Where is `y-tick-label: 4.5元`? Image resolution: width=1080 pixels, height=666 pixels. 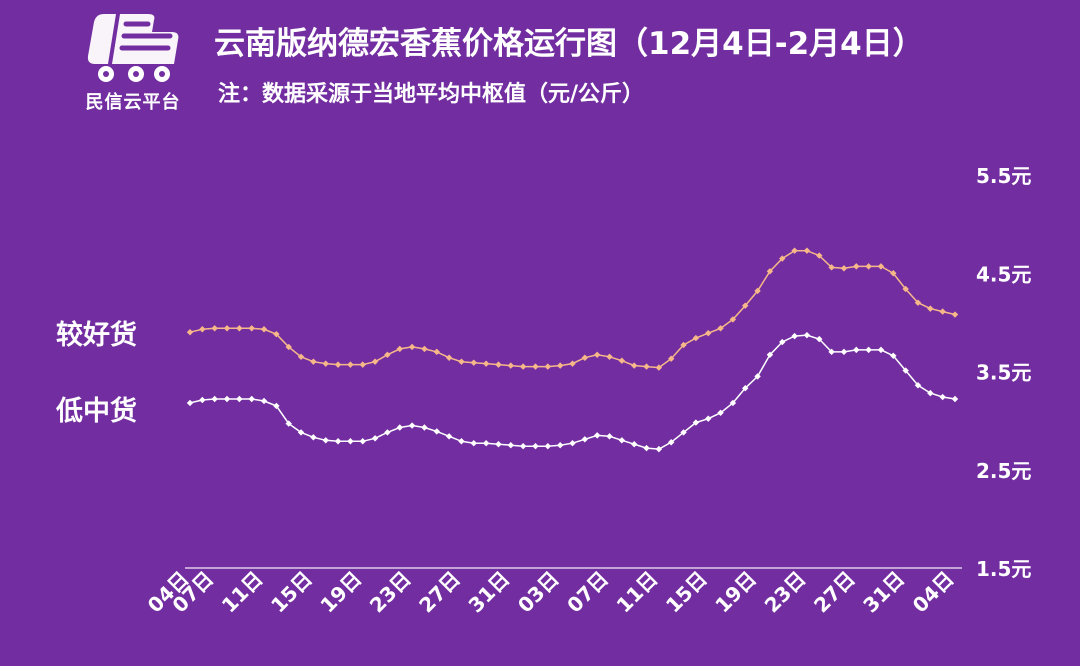 y-tick-label: 4.5元 is located at coordinates (1003, 274).